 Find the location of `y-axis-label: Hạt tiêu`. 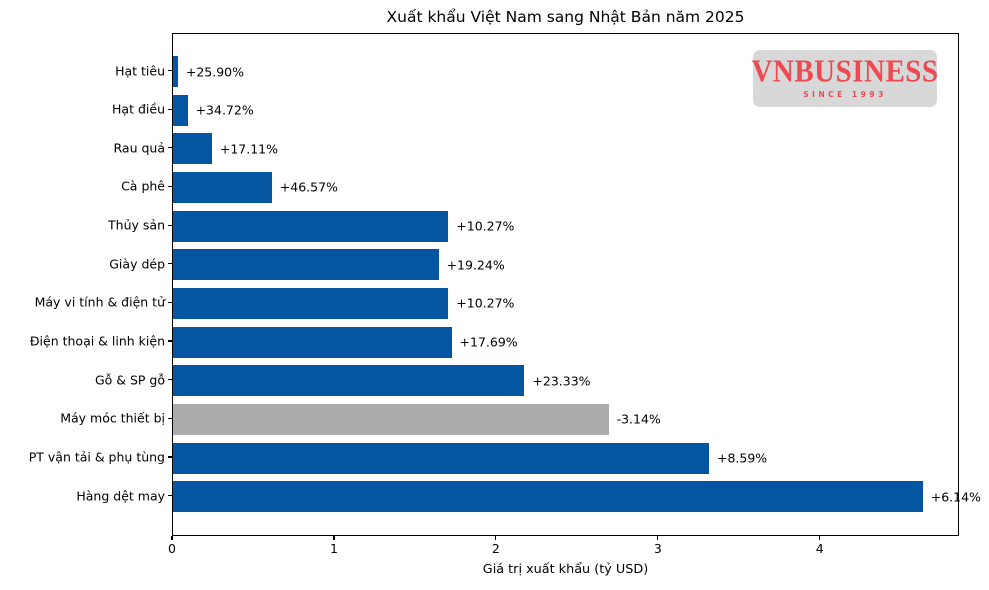

y-axis-label: Hạt tiêu is located at coordinates (140, 70).